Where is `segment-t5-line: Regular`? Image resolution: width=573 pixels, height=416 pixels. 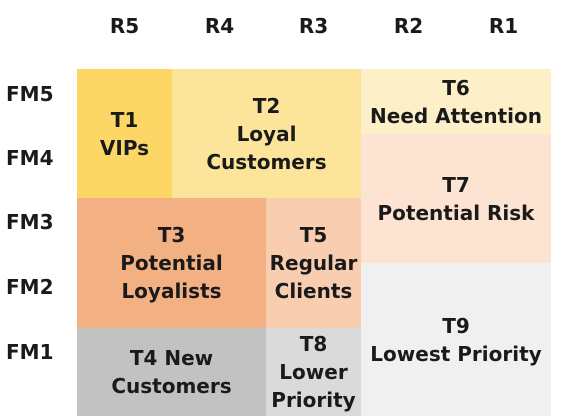 segment-t5-line: Regular is located at coordinates (313, 263).